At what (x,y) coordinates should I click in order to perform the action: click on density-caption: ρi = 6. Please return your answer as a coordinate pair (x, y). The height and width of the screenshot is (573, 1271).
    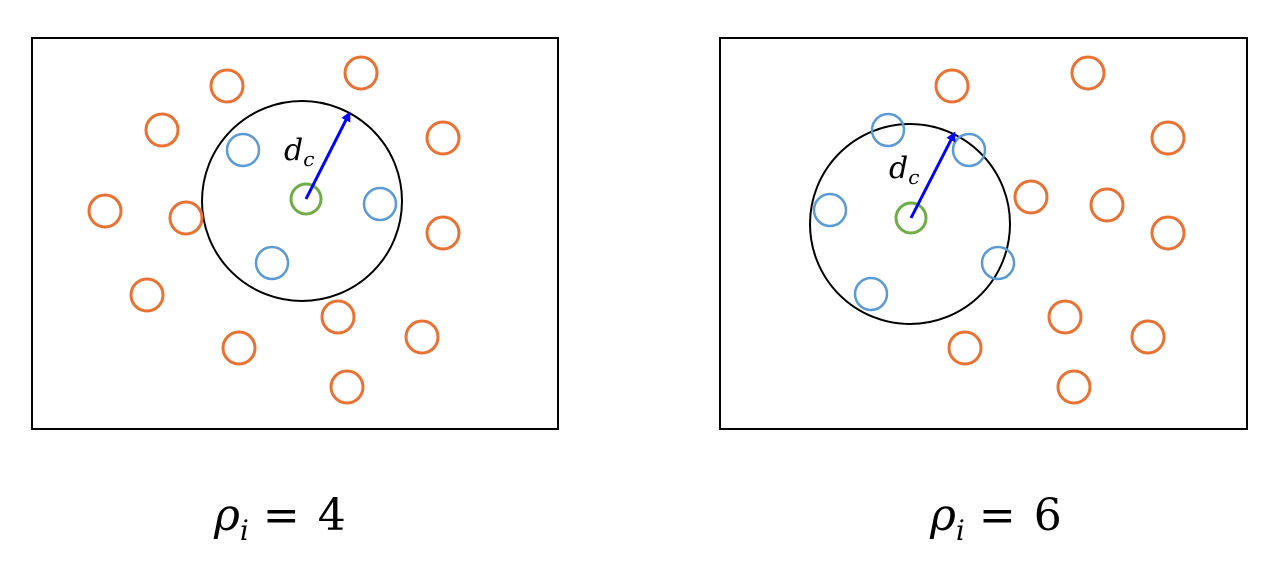
    Looking at the image, I should click on (995, 518).